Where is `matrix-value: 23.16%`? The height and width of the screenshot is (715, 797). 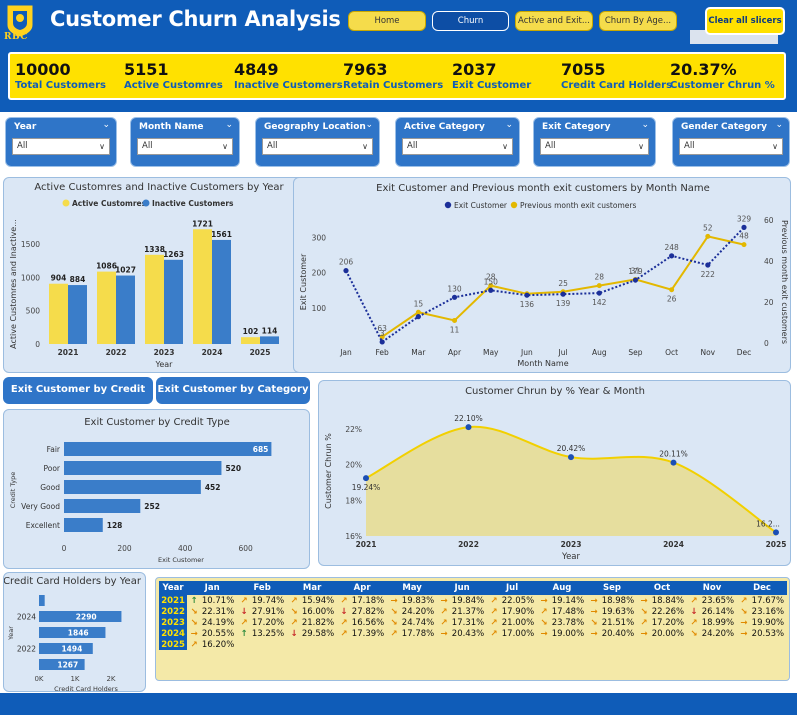
matrix-value: 23.16% is located at coordinates (766, 611).